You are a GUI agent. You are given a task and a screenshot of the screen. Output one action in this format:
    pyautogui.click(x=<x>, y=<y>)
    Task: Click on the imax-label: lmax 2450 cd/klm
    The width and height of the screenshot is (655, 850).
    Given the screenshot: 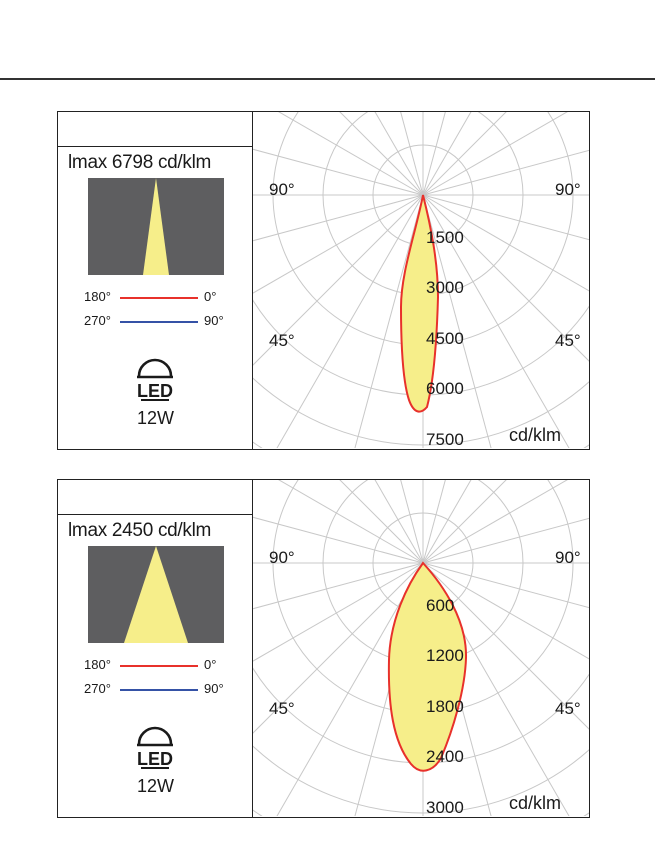 What is the action you would take?
    pyautogui.click(x=140, y=530)
    